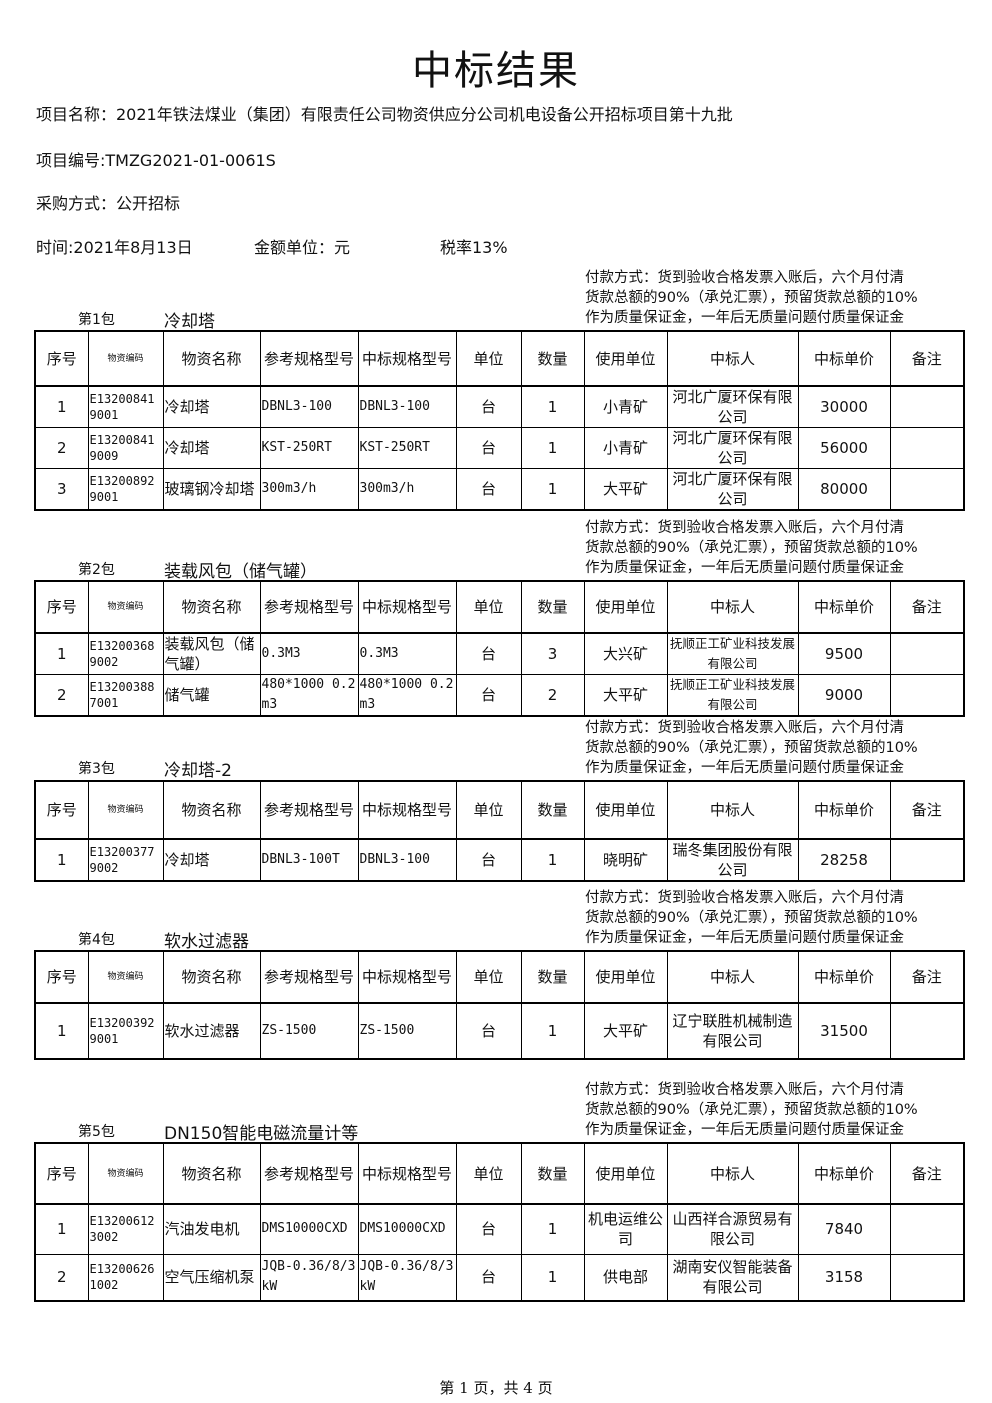 The image size is (992, 1403). I want to click on cell: 9000, so click(844, 695).